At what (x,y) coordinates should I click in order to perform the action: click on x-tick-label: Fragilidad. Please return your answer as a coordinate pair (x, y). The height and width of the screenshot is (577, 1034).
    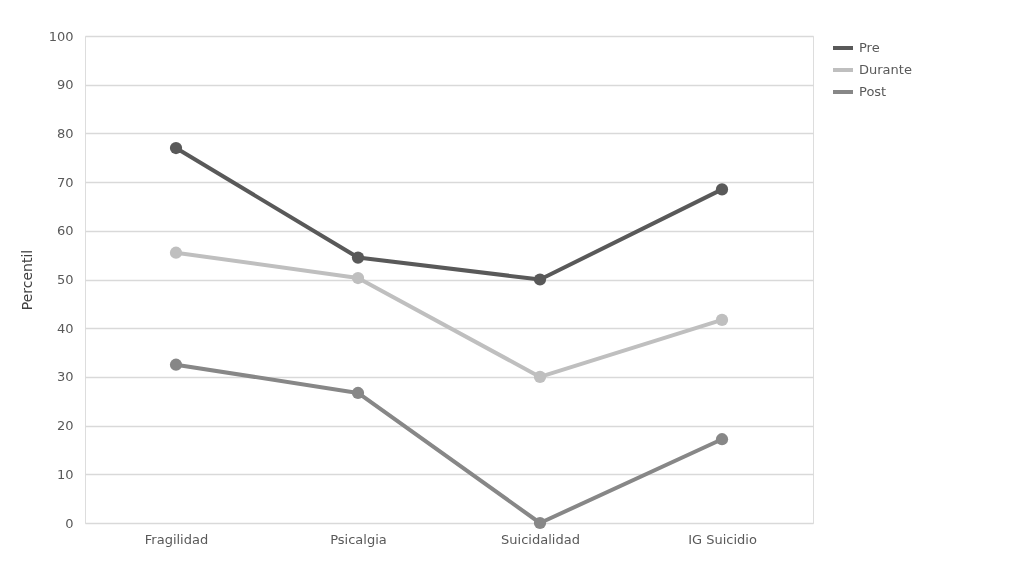
    Looking at the image, I should click on (176, 539).